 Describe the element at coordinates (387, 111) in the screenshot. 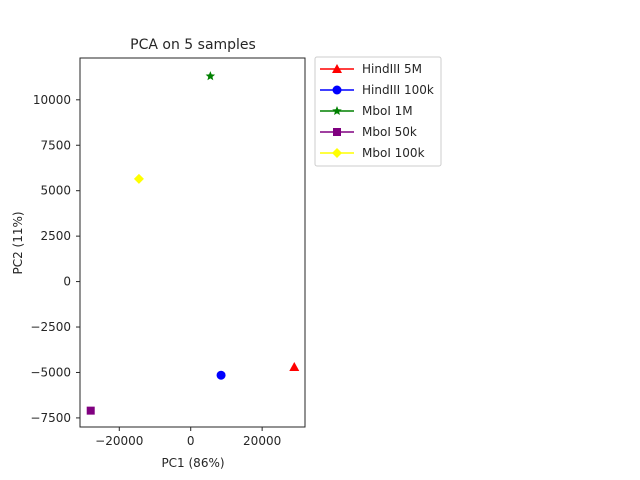

I see `legend-label: MboI 1M` at that location.